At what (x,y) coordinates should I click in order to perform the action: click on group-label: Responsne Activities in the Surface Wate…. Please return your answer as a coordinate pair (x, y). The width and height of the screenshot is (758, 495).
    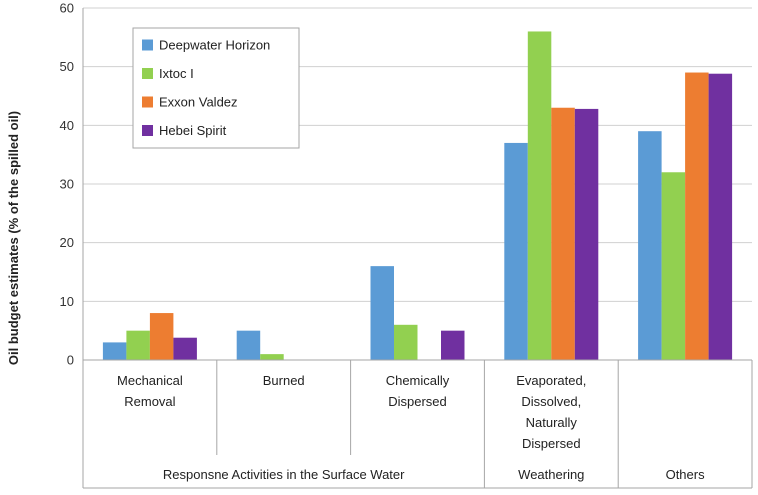
    Looking at the image, I should click on (284, 474).